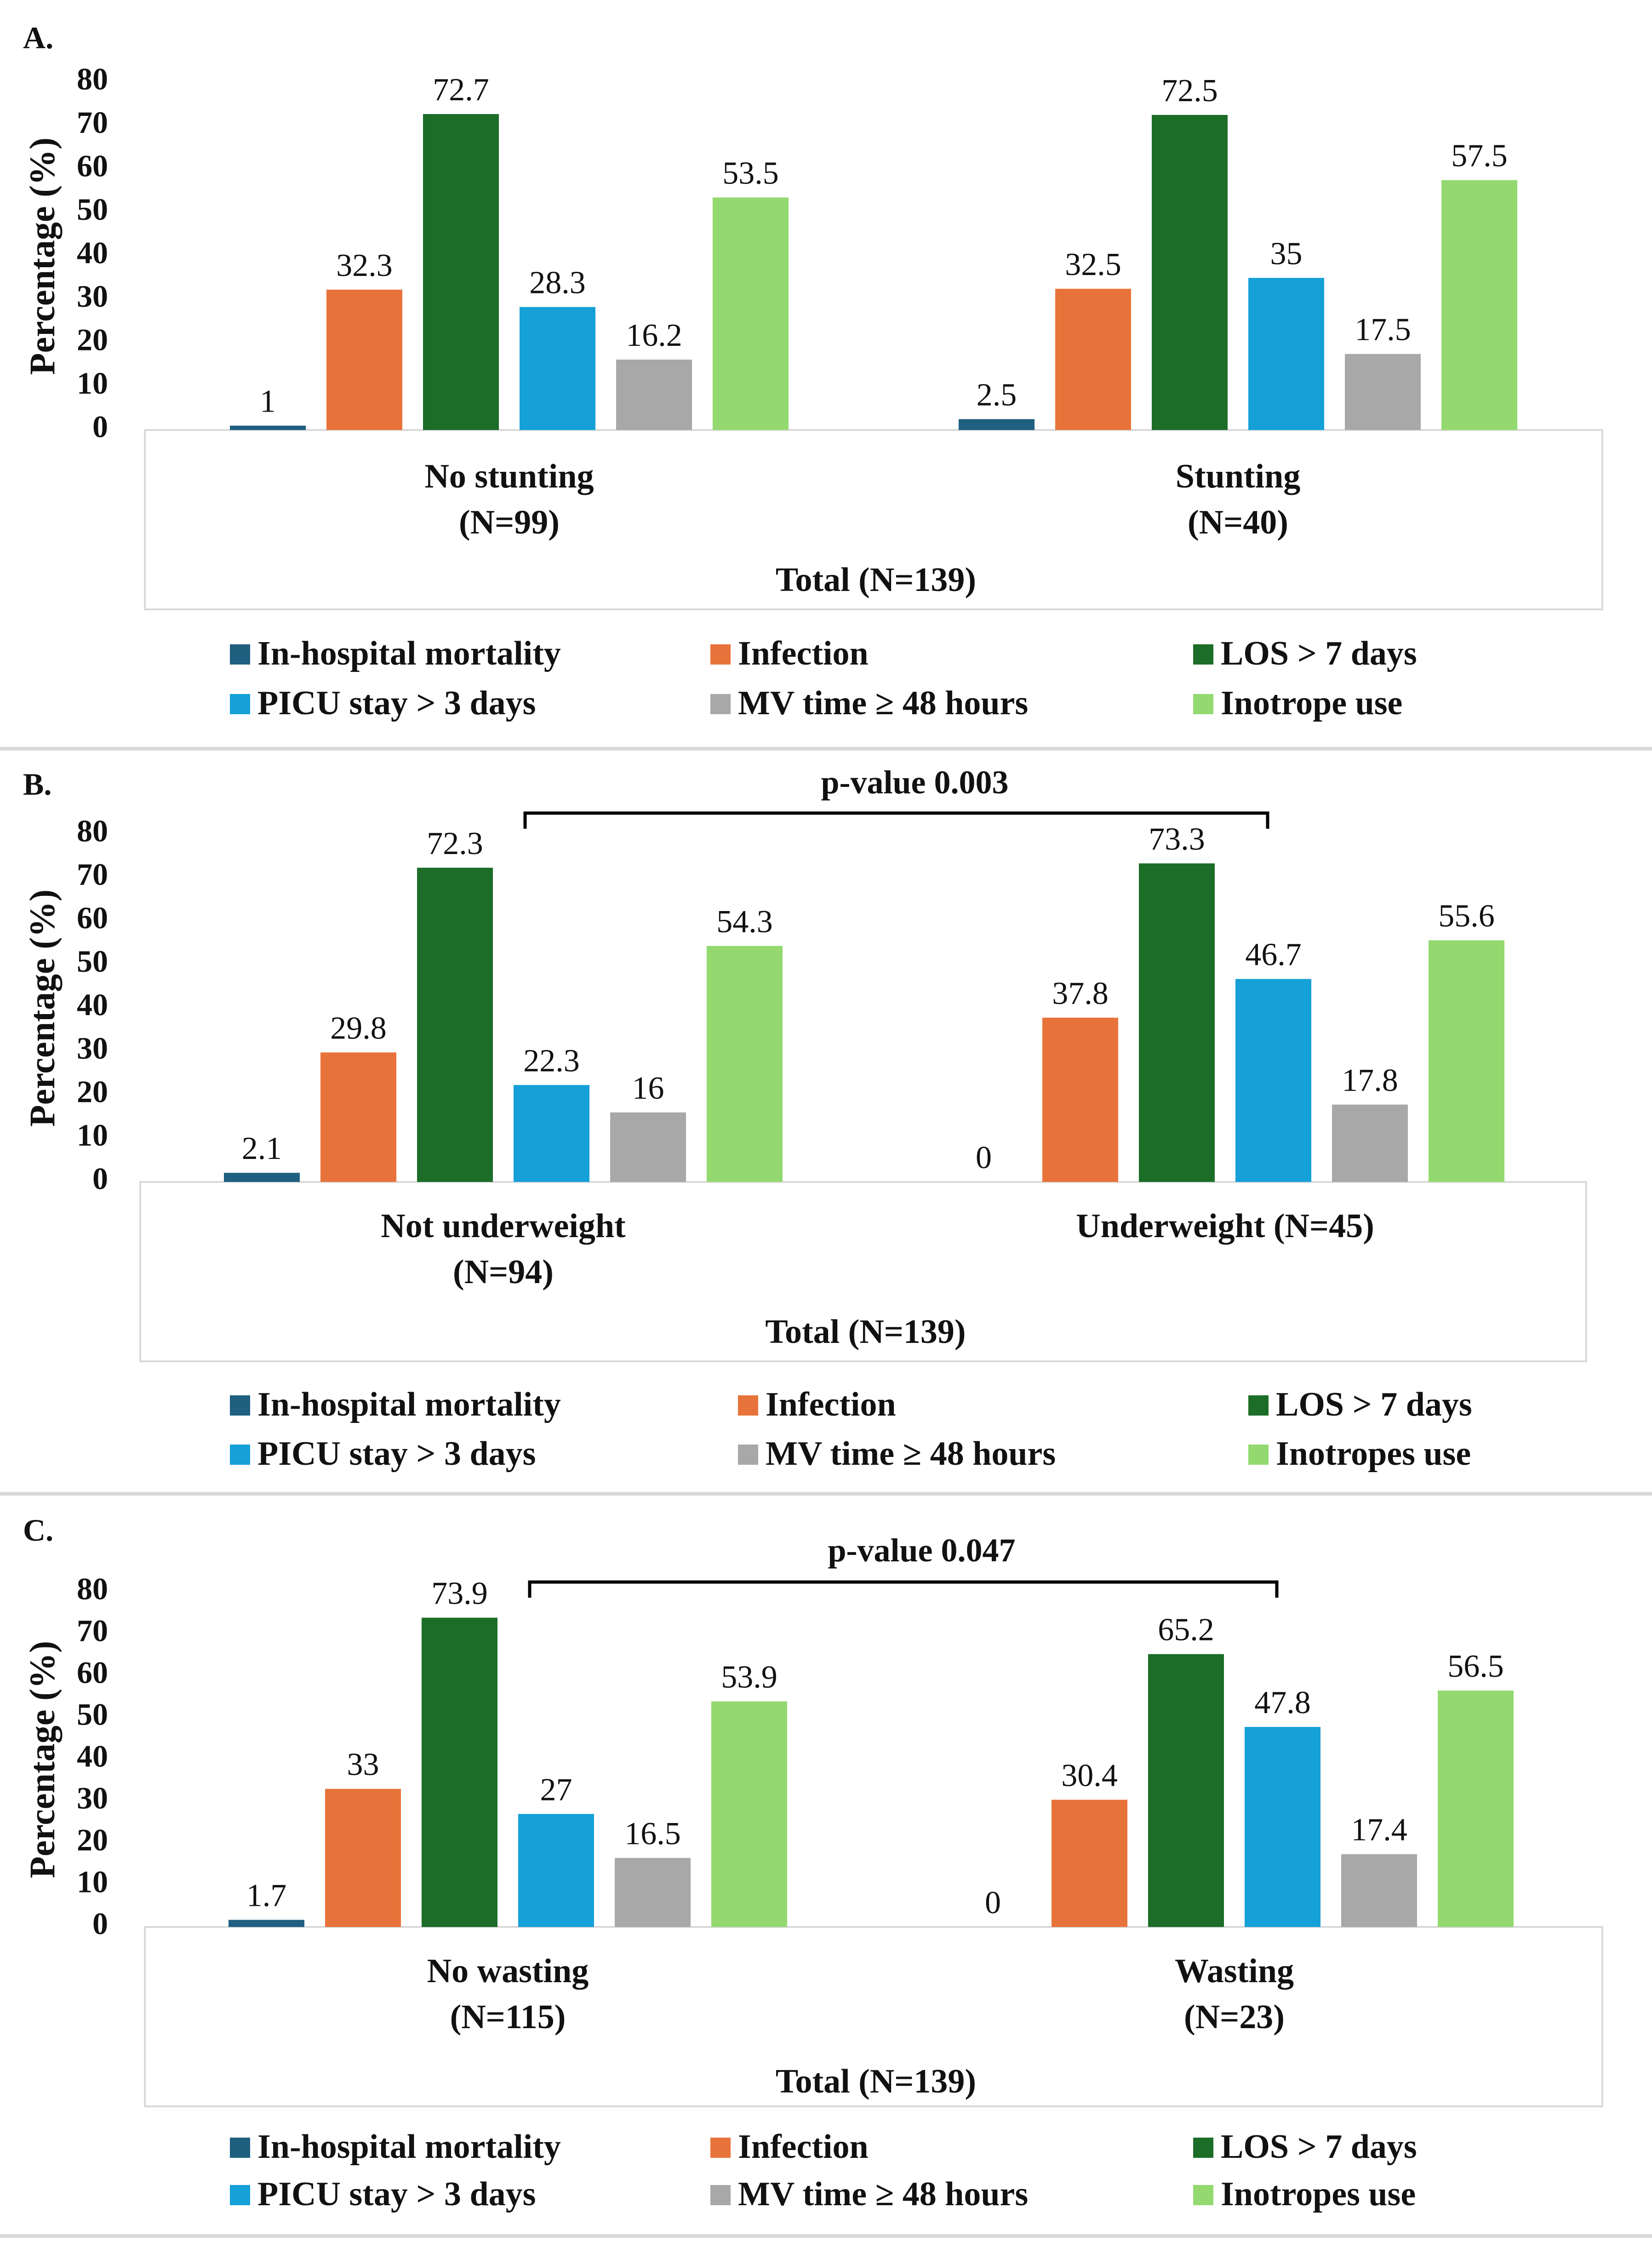 The width and height of the screenshot is (1652, 2242). What do you see at coordinates (38, 1530) in the screenshot?
I see `panel-letter: C.` at bounding box center [38, 1530].